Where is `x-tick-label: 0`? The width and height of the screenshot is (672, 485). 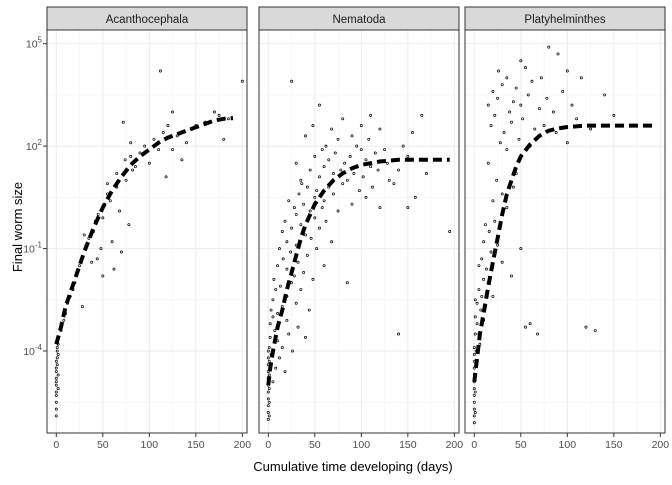 x-tick-label: 0 is located at coordinates (474, 445).